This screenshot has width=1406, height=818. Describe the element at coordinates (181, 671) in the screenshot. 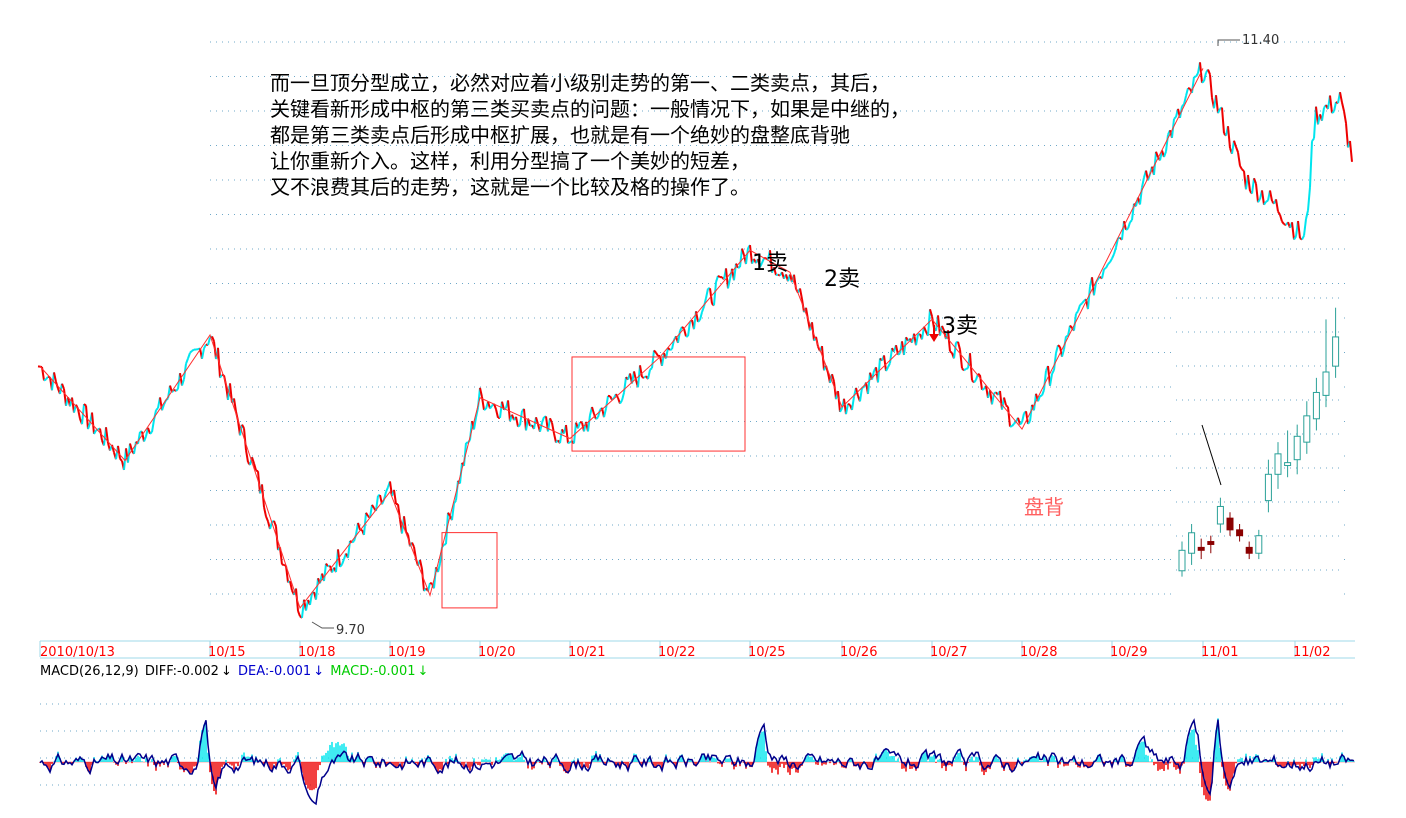

I see `macd-diff: DIFF:-0.002` at that location.